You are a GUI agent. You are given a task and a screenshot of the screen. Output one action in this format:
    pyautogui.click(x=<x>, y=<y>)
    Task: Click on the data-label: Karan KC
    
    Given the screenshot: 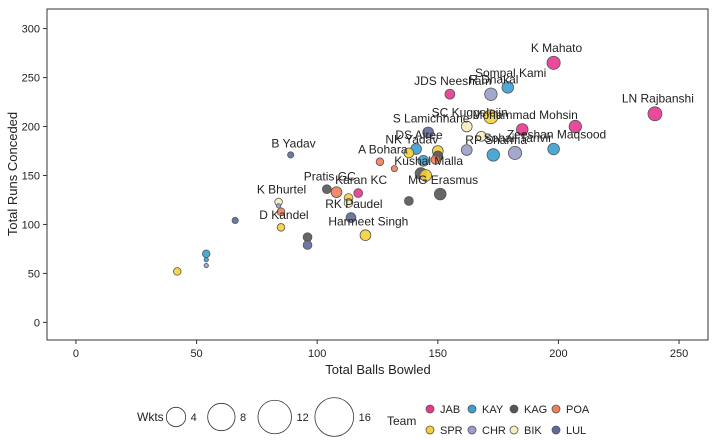 What is the action you would take?
    pyautogui.click(x=361, y=180)
    